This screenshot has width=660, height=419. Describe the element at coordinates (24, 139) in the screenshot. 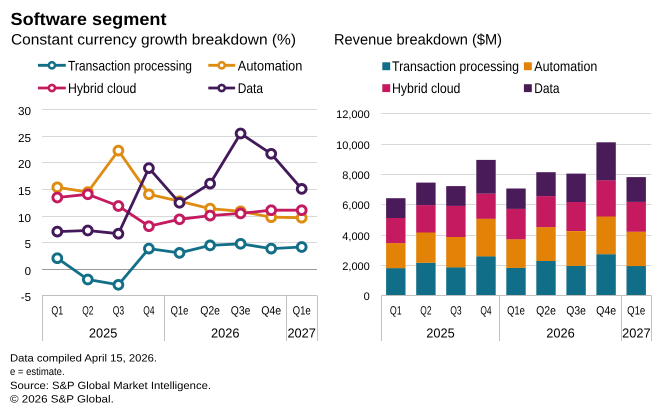

I see `svg-text: 25` at that location.